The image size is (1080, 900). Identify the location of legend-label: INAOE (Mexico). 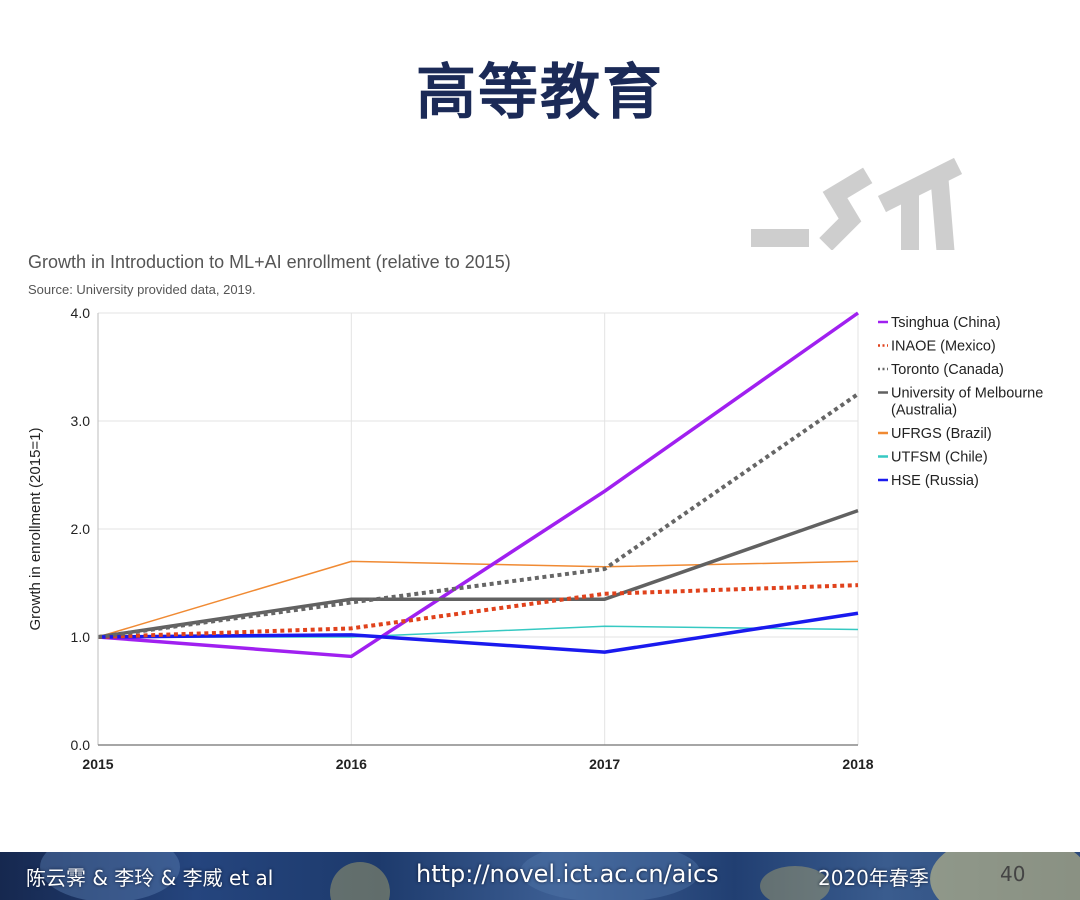
(943, 347).